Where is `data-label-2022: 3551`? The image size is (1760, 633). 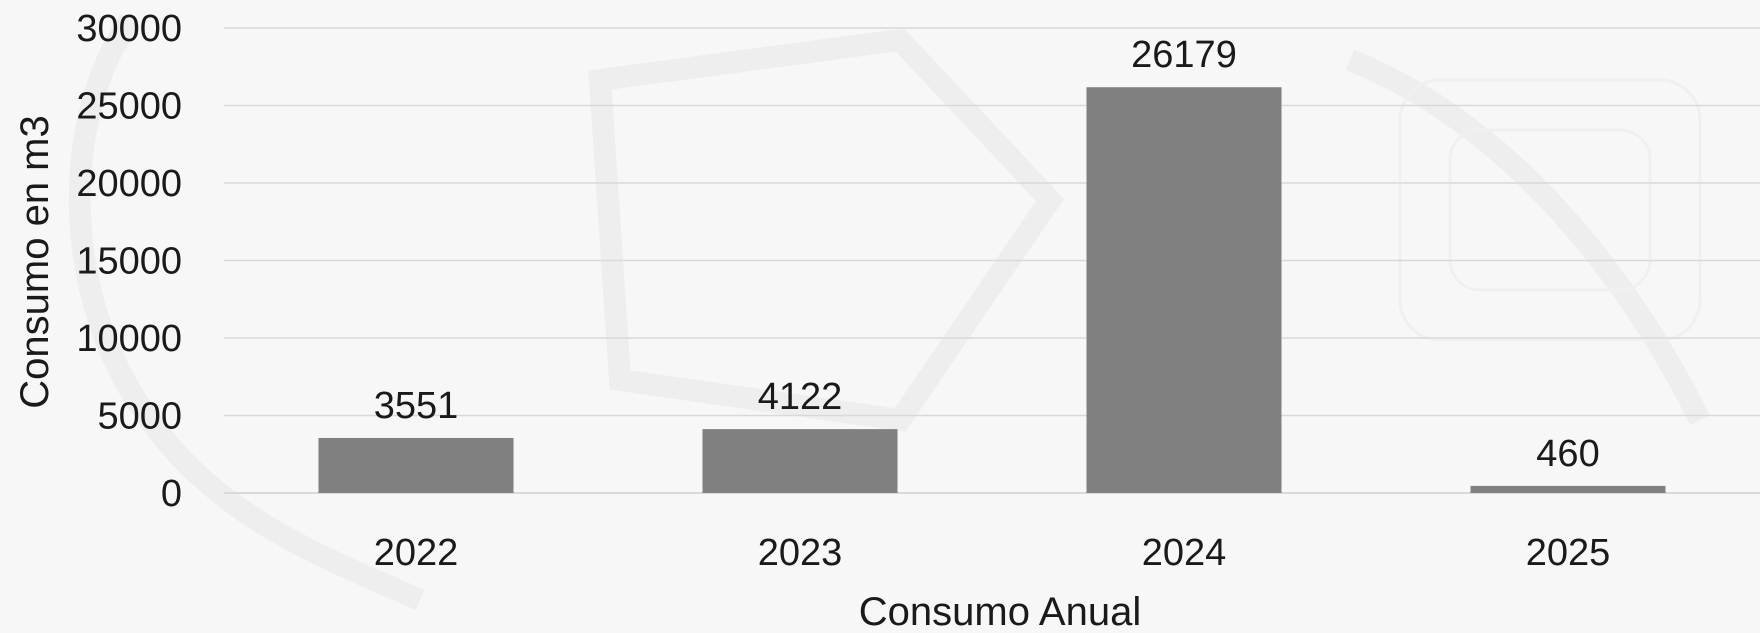 data-label-2022: 3551 is located at coordinates (416, 406).